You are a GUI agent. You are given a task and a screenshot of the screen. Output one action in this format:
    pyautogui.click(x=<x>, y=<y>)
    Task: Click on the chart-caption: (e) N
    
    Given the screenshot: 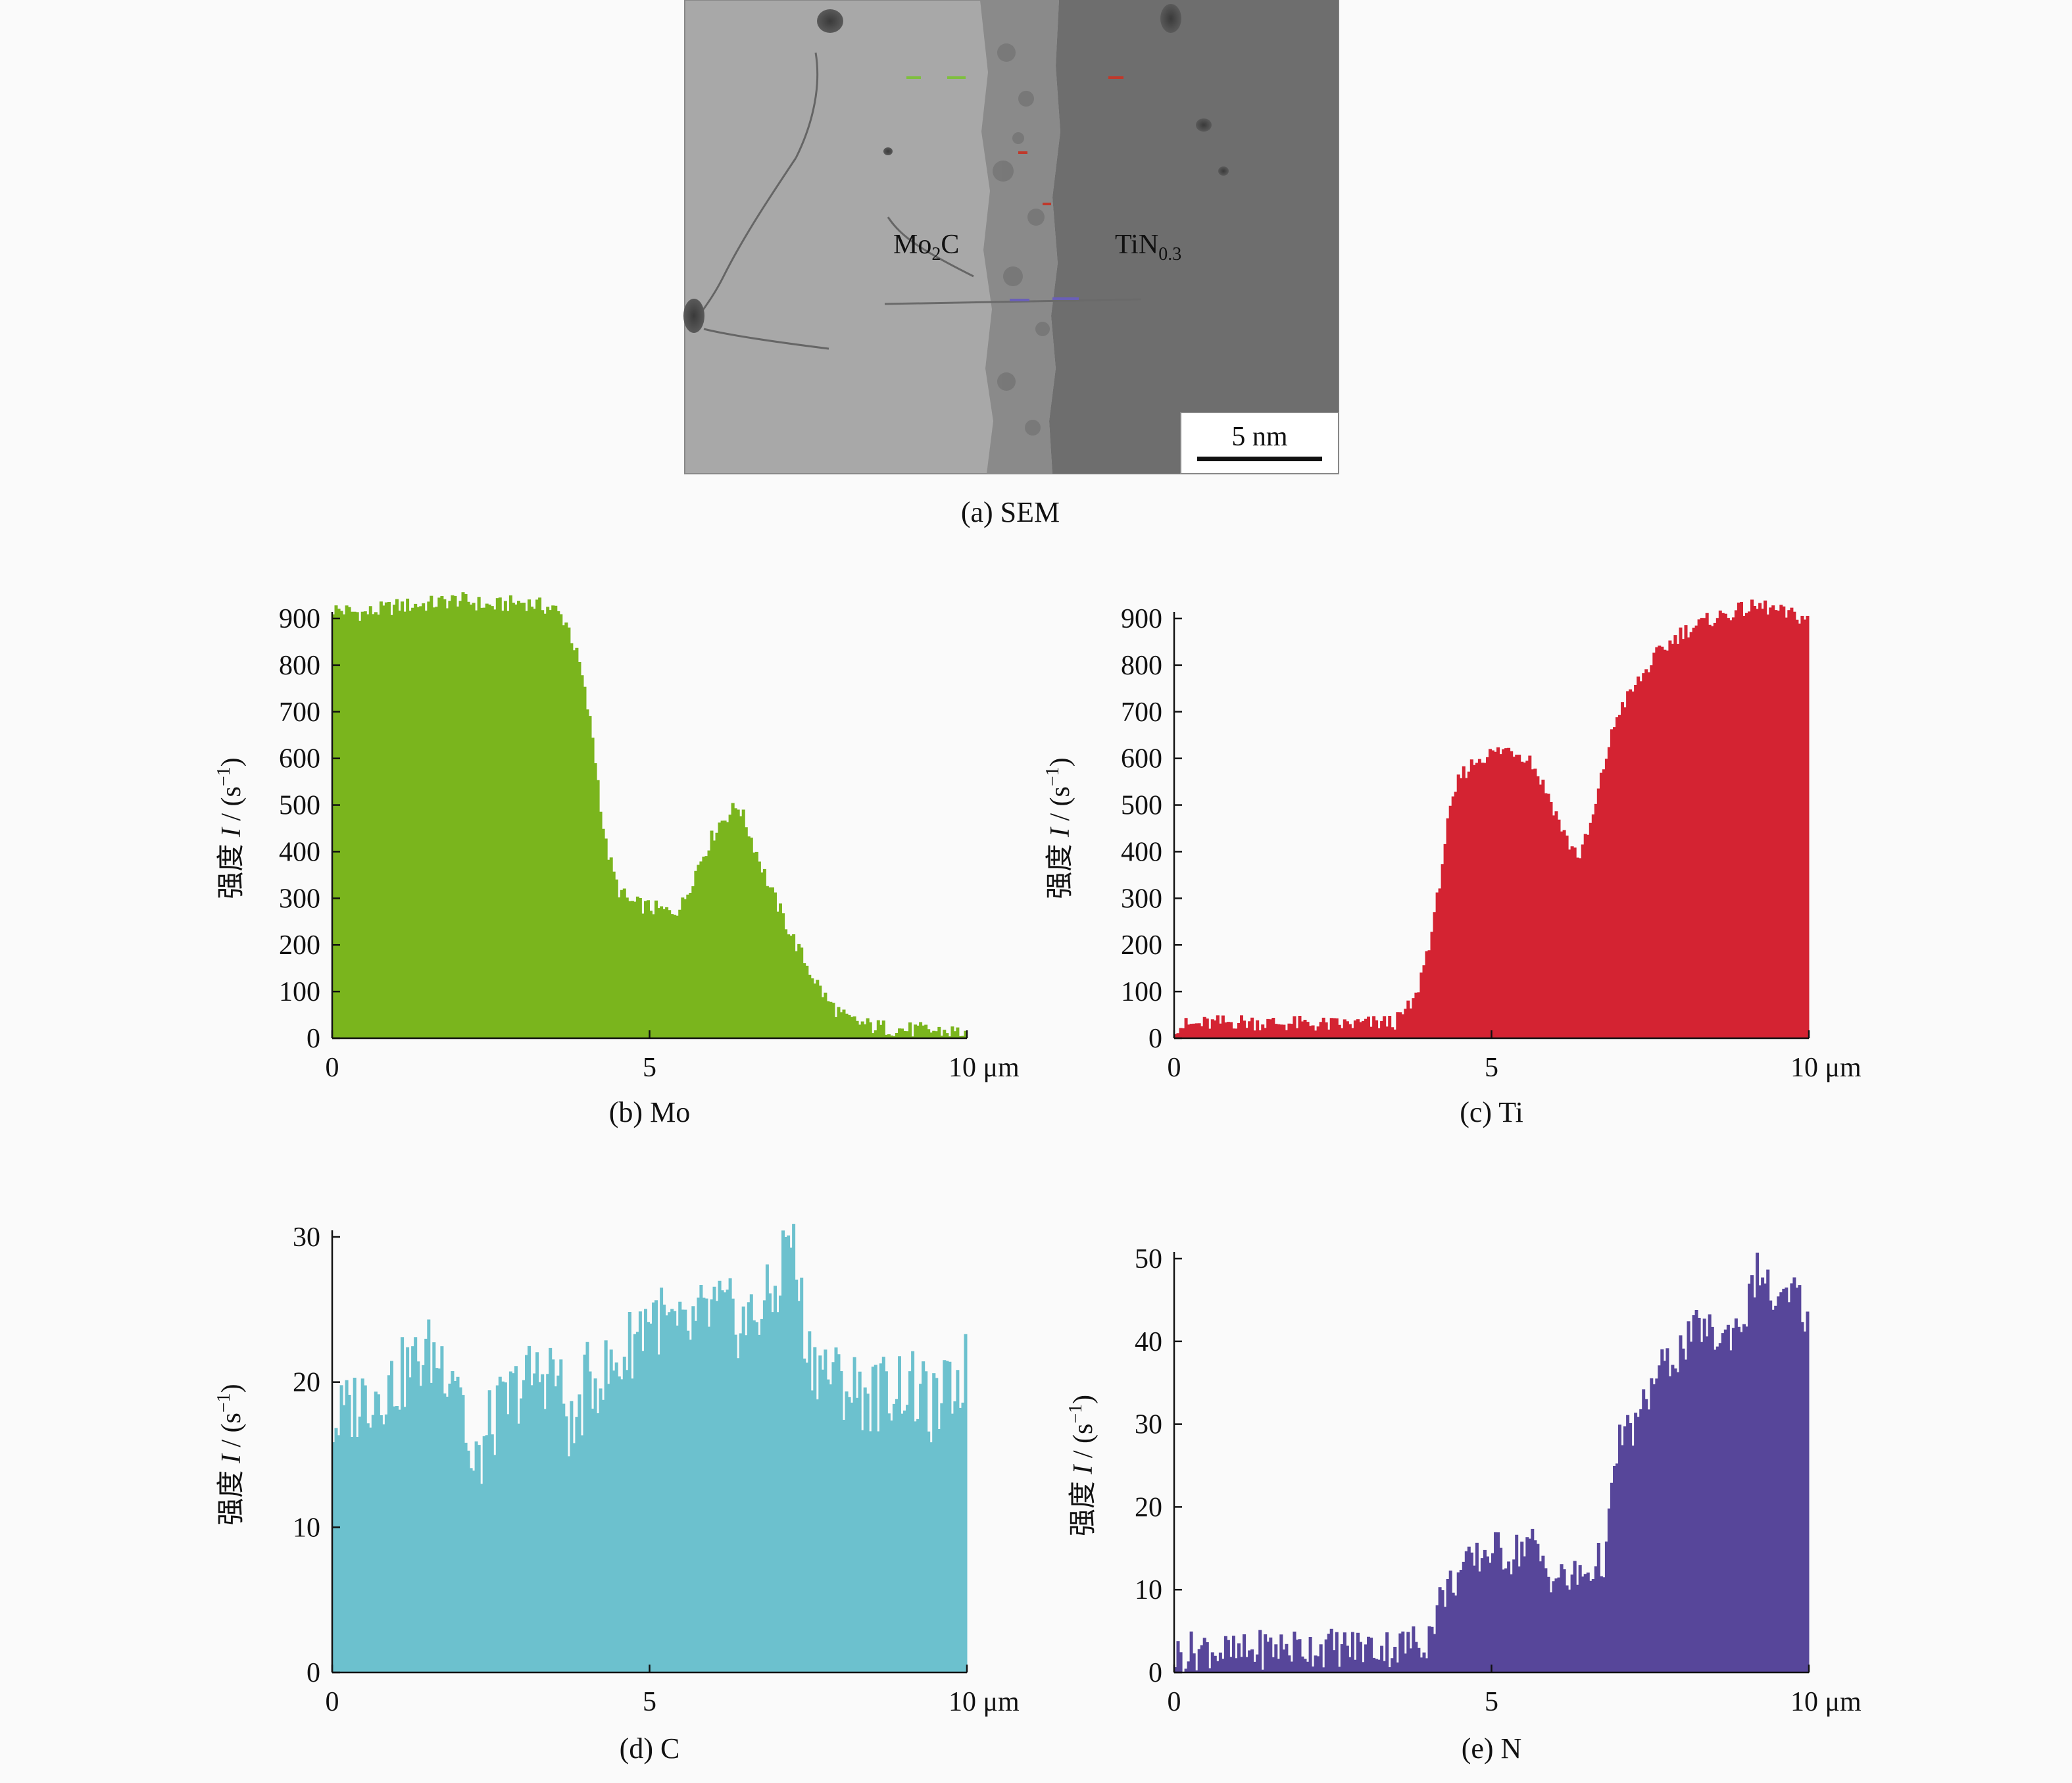 What is the action you would take?
    pyautogui.click(x=1492, y=1748)
    